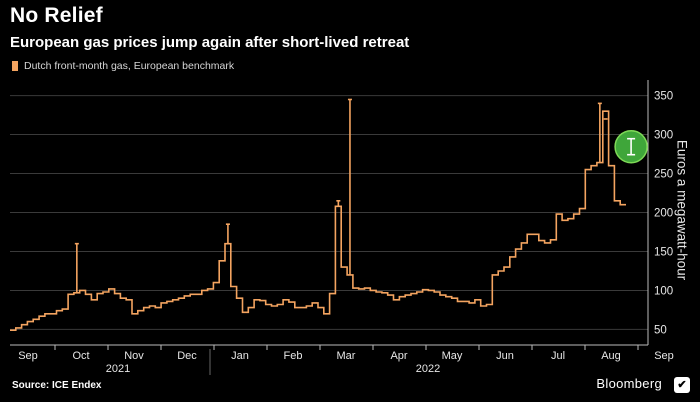 This screenshot has width=700, height=402. Describe the element at coordinates (56, 15) in the screenshot. I see `chart-title: No Relief` at that location.